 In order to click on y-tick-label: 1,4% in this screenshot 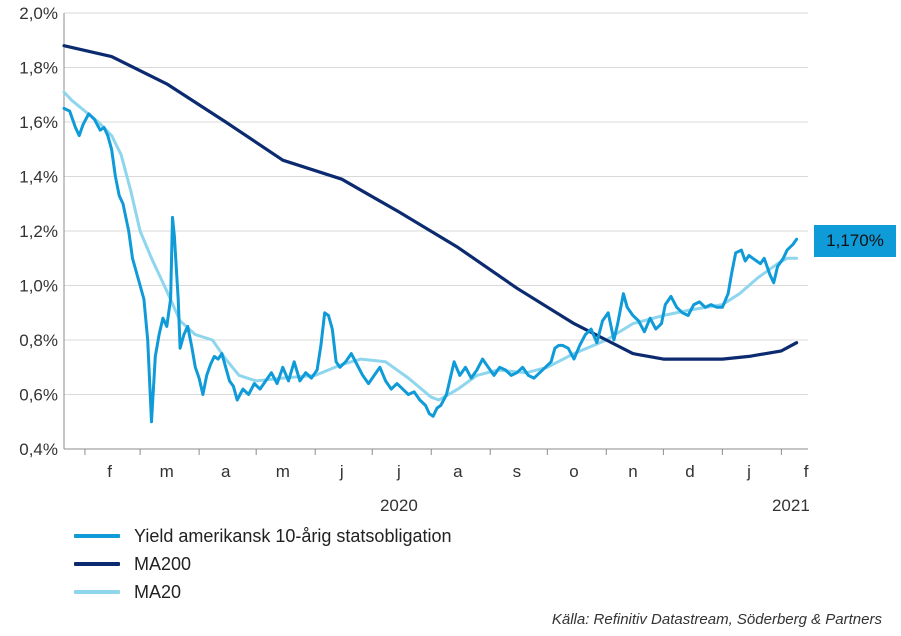, I will do `click(38, 177)`.